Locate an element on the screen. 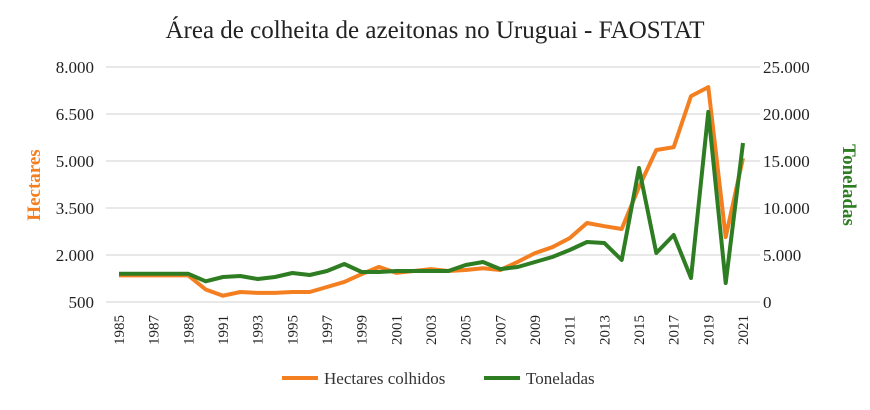 This screenshot has height=410, width=870. x-tick-label: 2019 is located at coordinates (709, 330).